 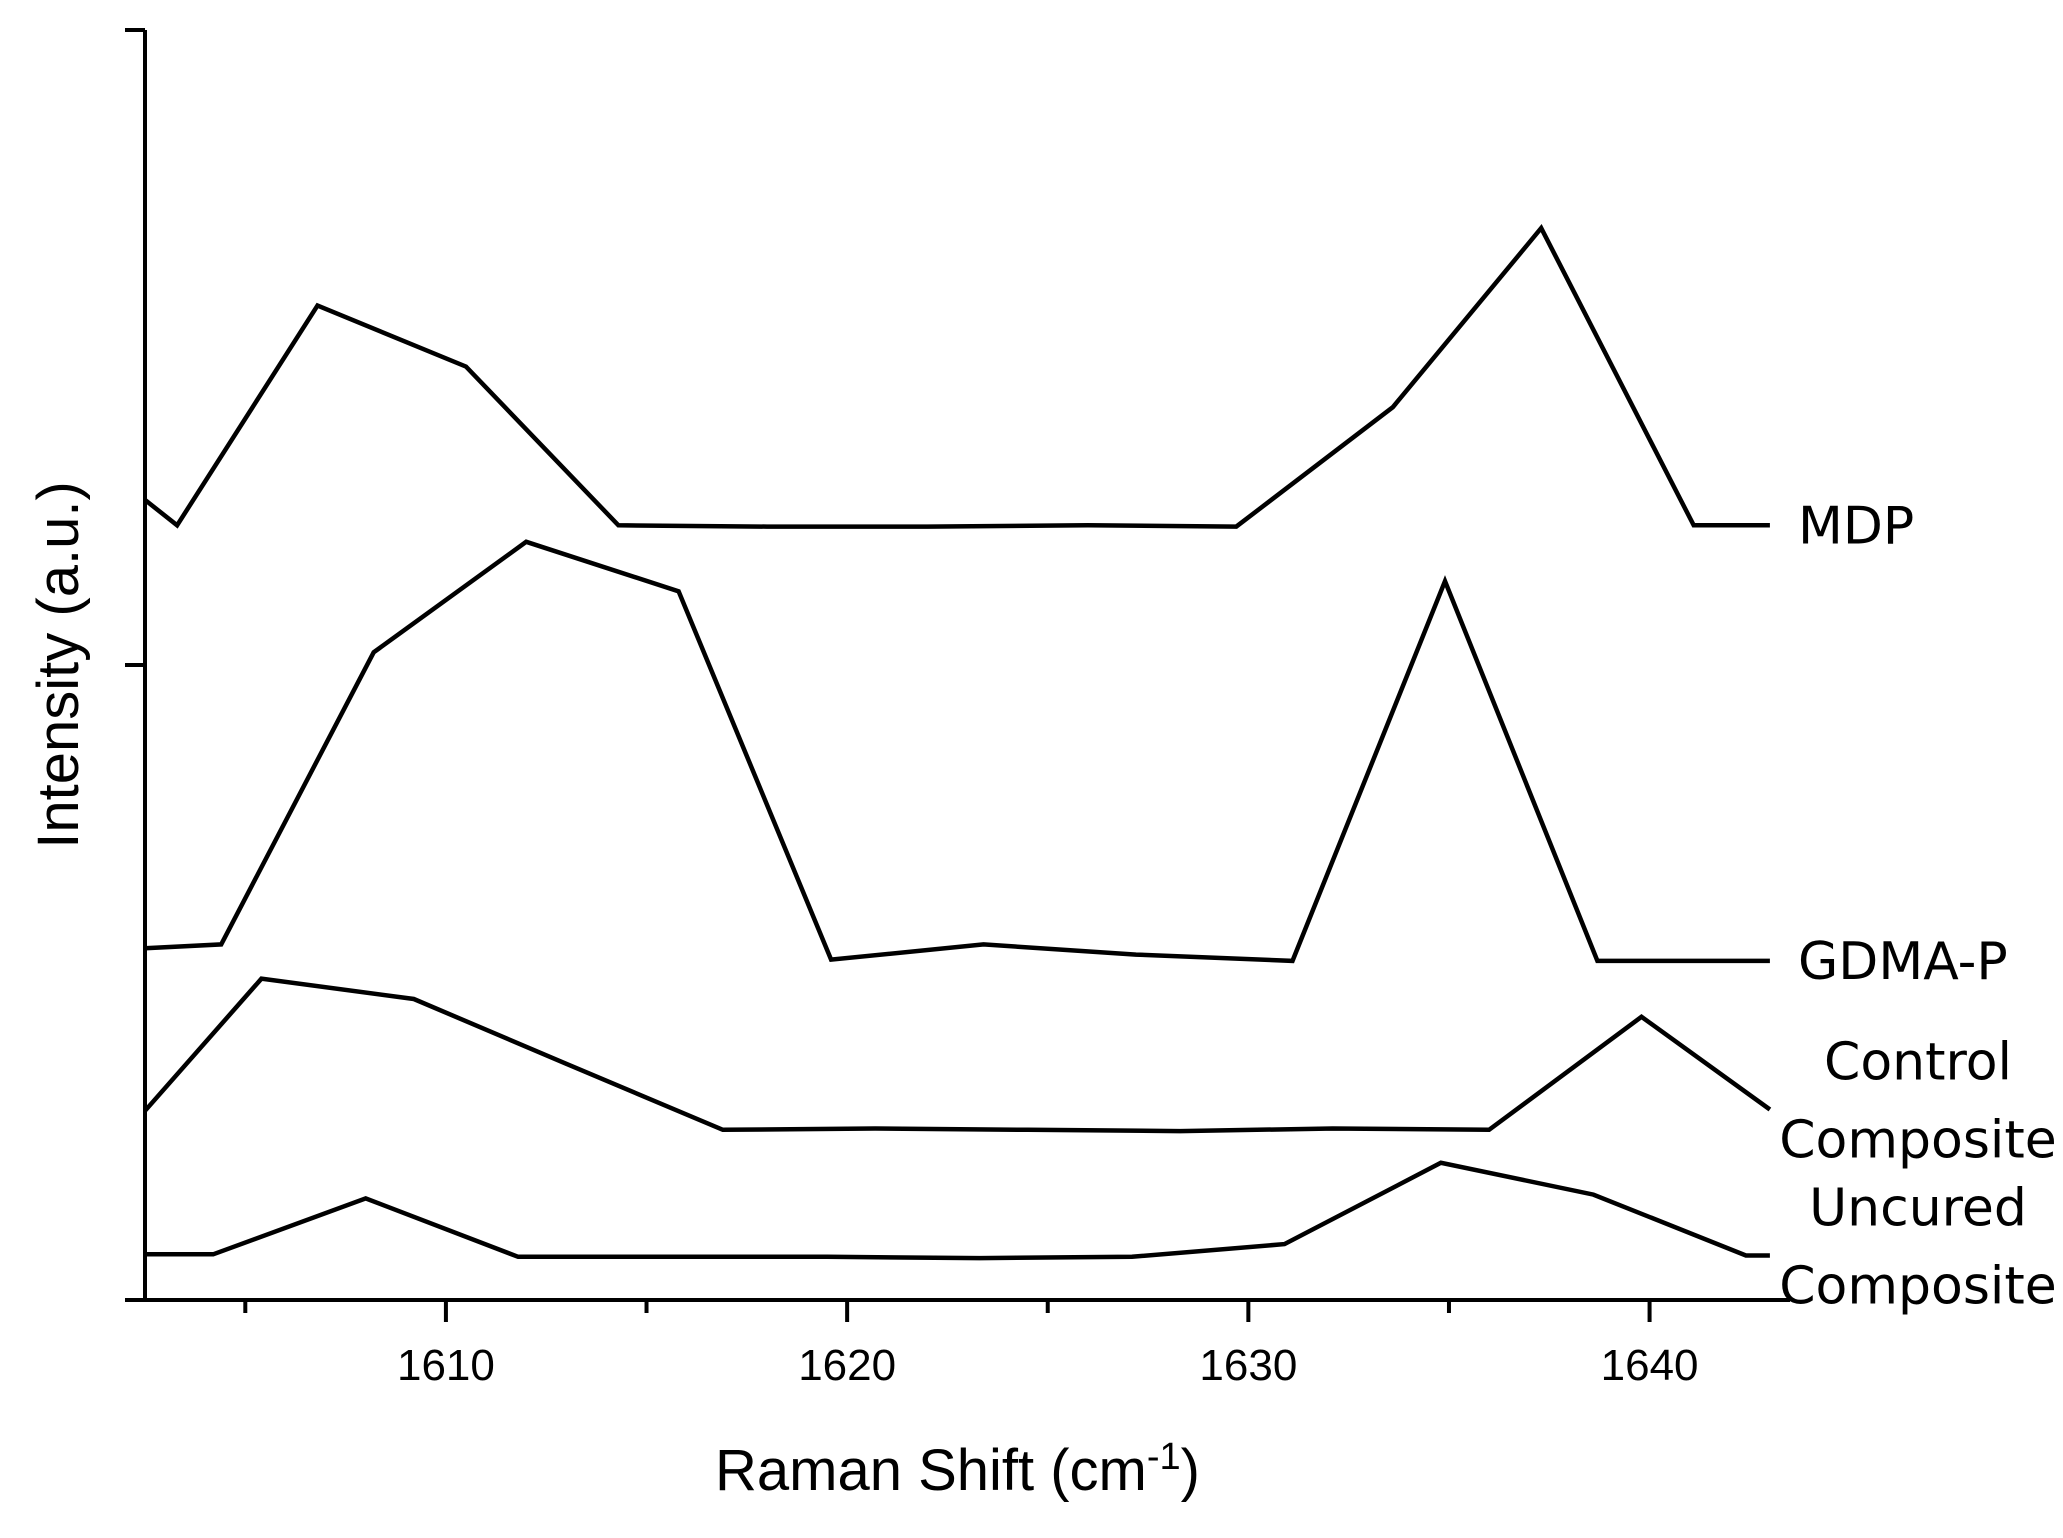 What do you see at coordinates (1856, 526) in the screenshot?
I see `series-label: MDP` at bounding box center [1856, 526].